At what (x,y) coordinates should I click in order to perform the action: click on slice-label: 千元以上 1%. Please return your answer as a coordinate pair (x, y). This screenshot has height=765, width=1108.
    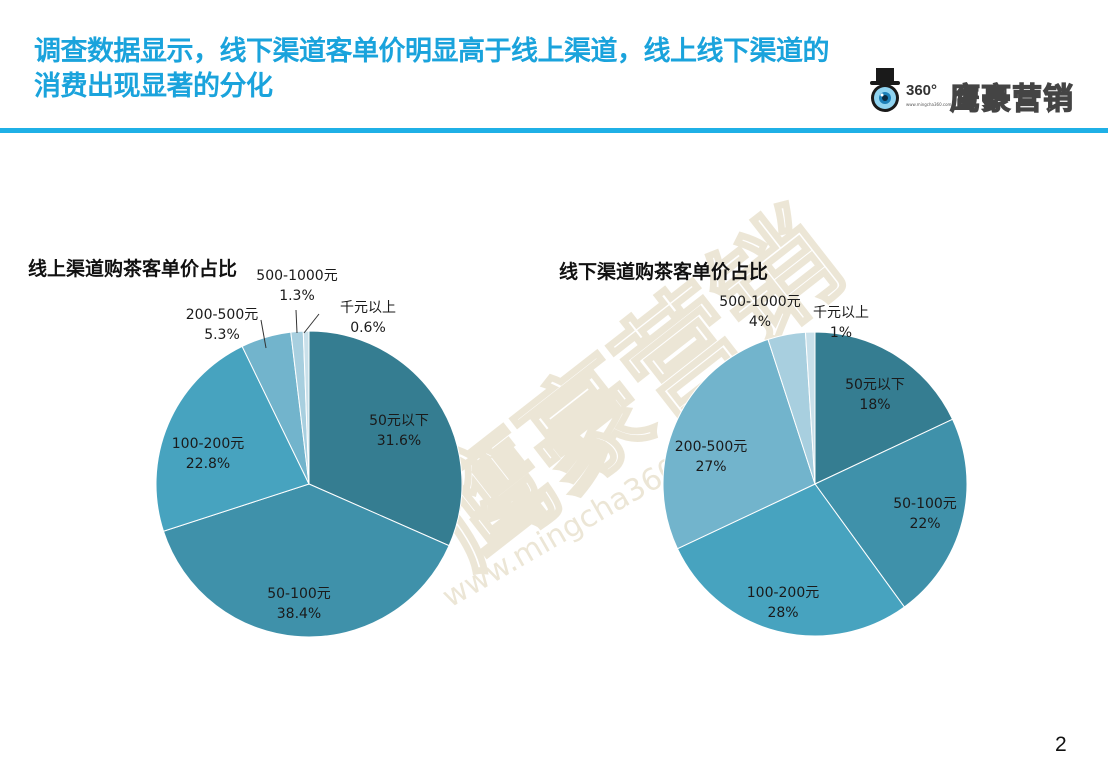
    Looking at the image, I should click on (841, 323).